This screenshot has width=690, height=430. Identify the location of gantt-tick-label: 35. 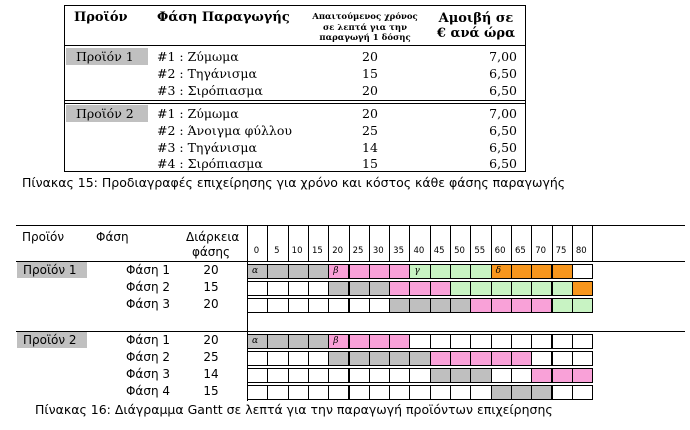
(398, 251).